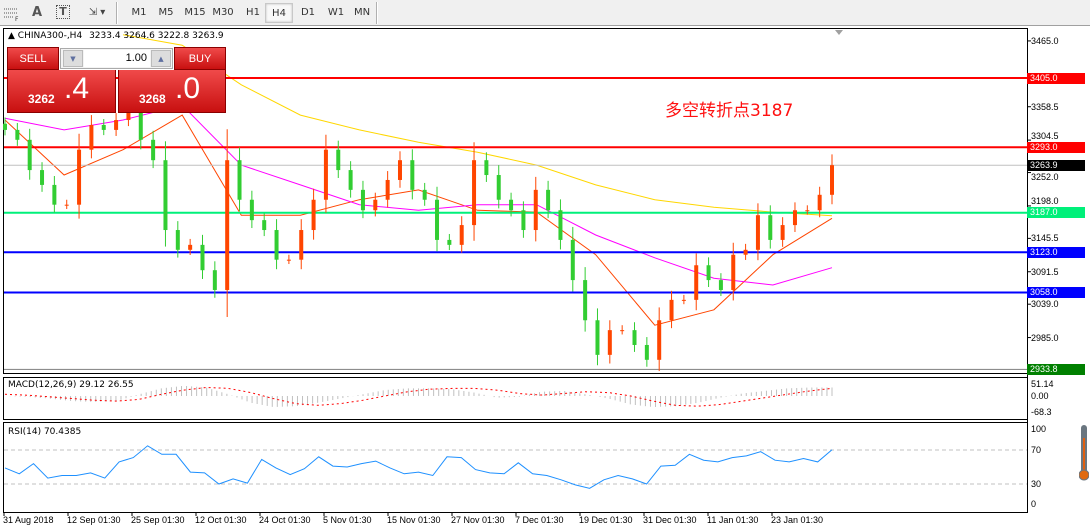  Describe the element at coordinates (71, 385) in the screenshot. I see `macd-label: MACD(12,26,9) 29.12 26.55` at that location.